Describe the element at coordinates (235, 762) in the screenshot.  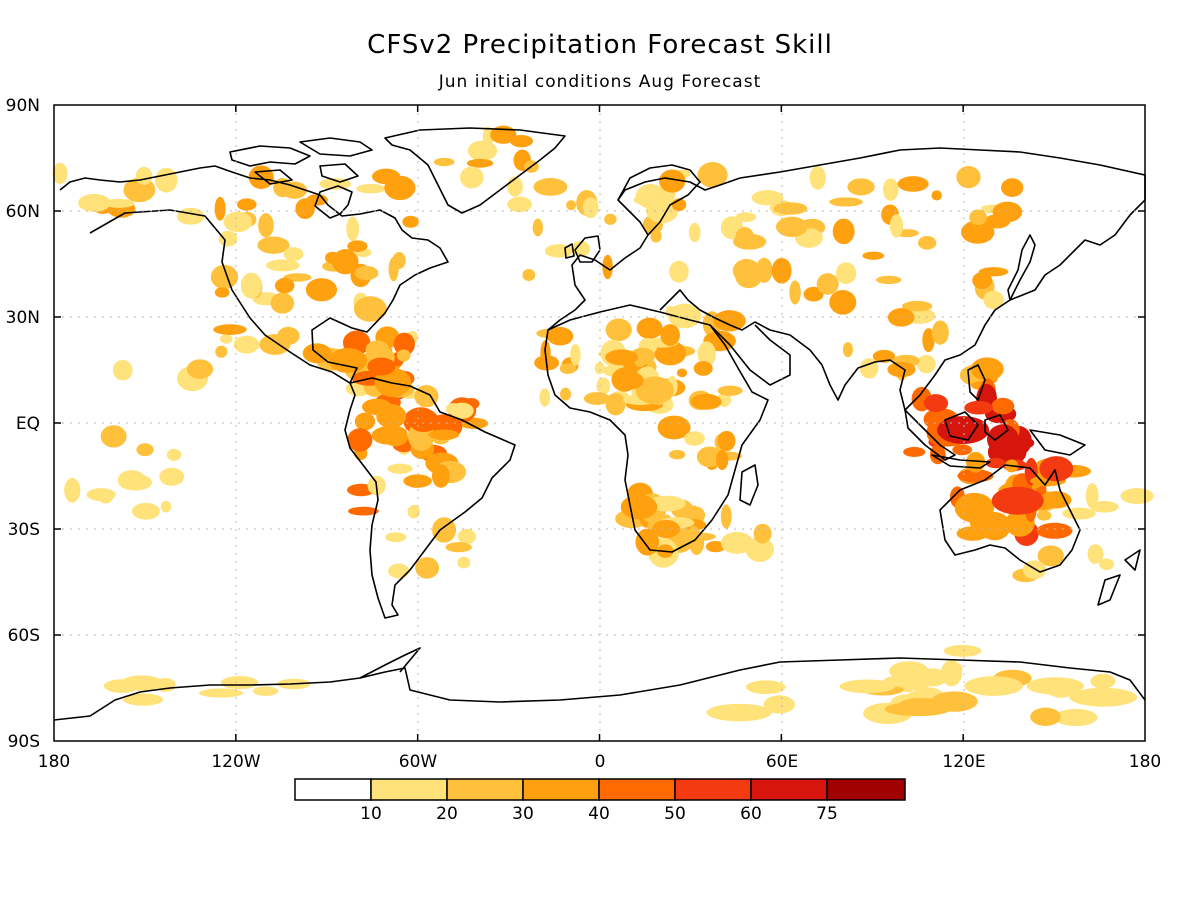
I see `lon-label-120w: 120W` at that location.